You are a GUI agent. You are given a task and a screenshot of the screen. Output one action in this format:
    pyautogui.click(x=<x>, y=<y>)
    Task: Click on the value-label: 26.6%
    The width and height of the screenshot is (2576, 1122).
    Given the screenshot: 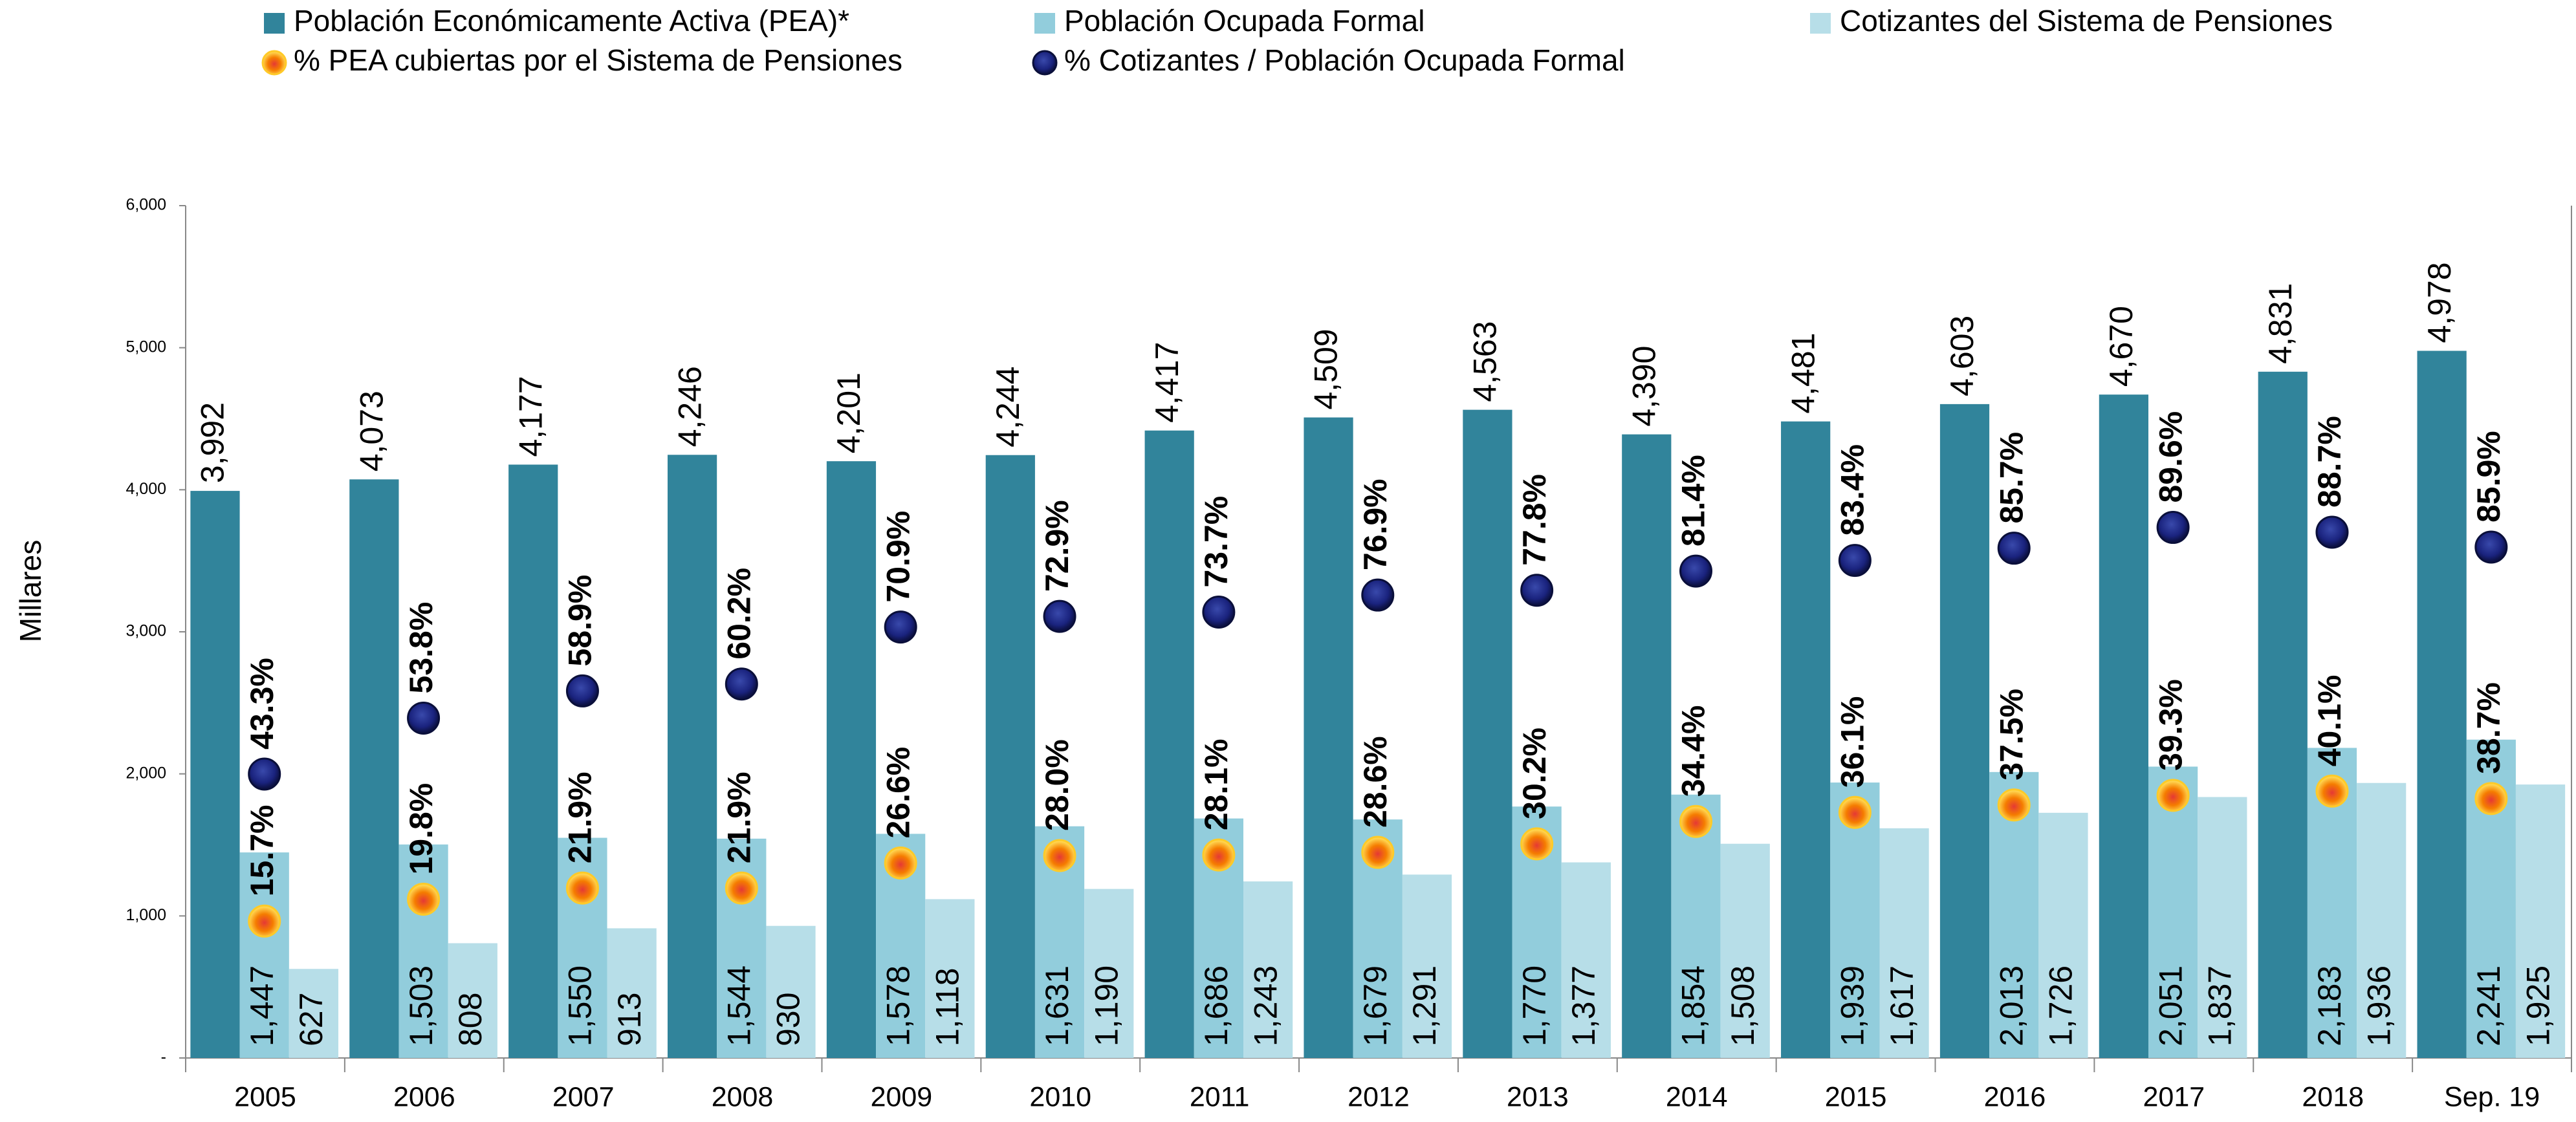 What is the action you would take?
    pyautogui.click(x=898, y=793)
    